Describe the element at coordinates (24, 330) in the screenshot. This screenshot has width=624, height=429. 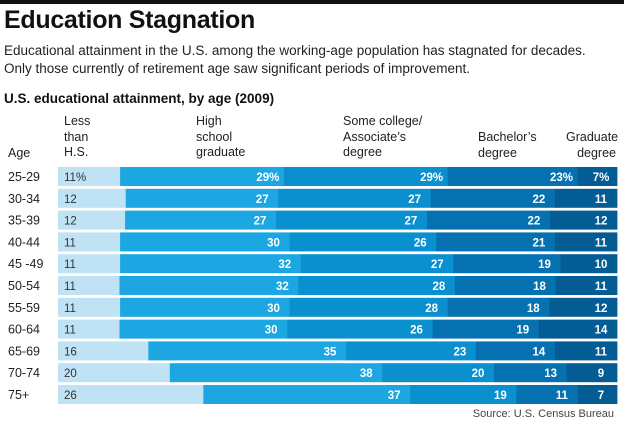
I see `age-label: 60-64` at that location.